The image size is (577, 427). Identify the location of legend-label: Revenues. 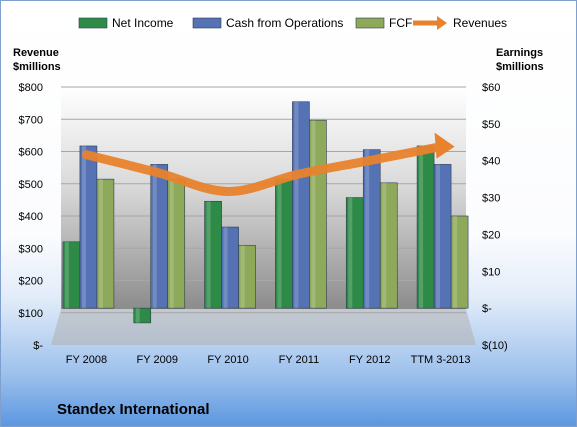
(480, 23).